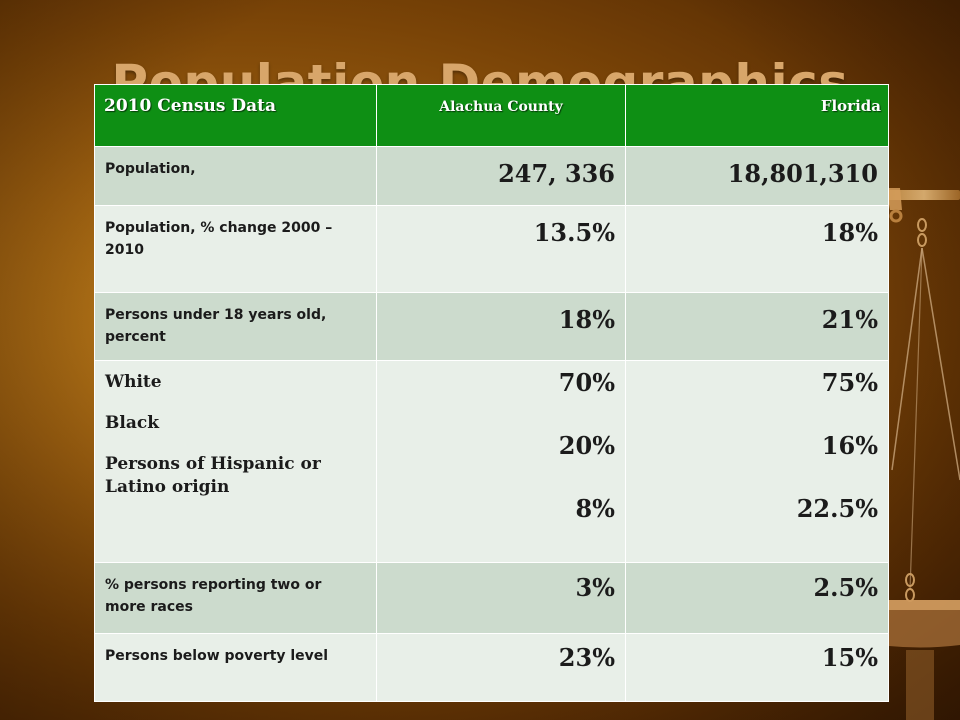  Describe the element at coordinates (501, 249) in the screenshot. I see `alachua-cell: 13.5%` at that location.